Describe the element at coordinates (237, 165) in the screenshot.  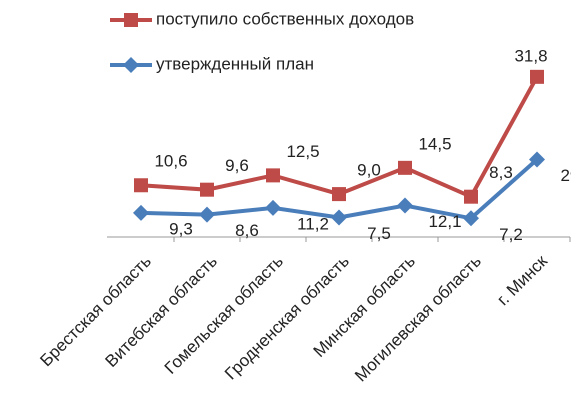
I see `data-label: 9,6` at that location.